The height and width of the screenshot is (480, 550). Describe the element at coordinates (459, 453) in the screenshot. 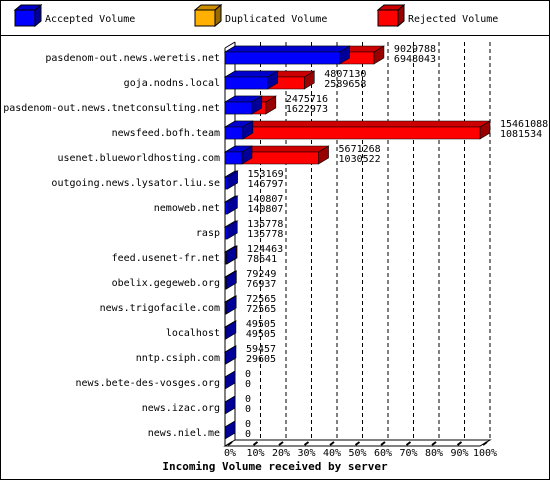

I see `x-tick-label: 90%` at that location.